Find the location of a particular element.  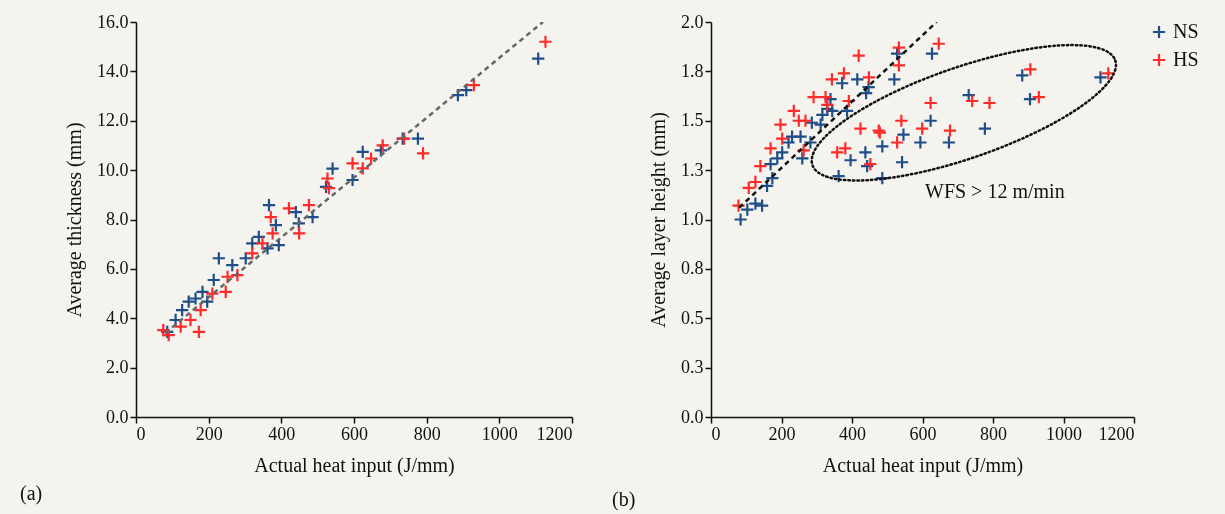

text: (b) is located at coordinates (624, 499).